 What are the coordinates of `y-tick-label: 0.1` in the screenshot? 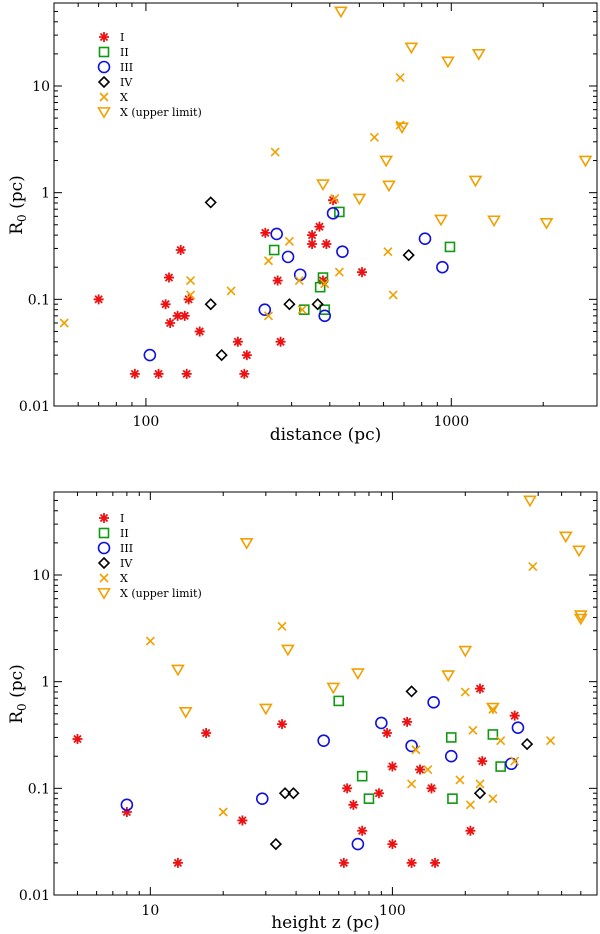 It's located at (39, 789).